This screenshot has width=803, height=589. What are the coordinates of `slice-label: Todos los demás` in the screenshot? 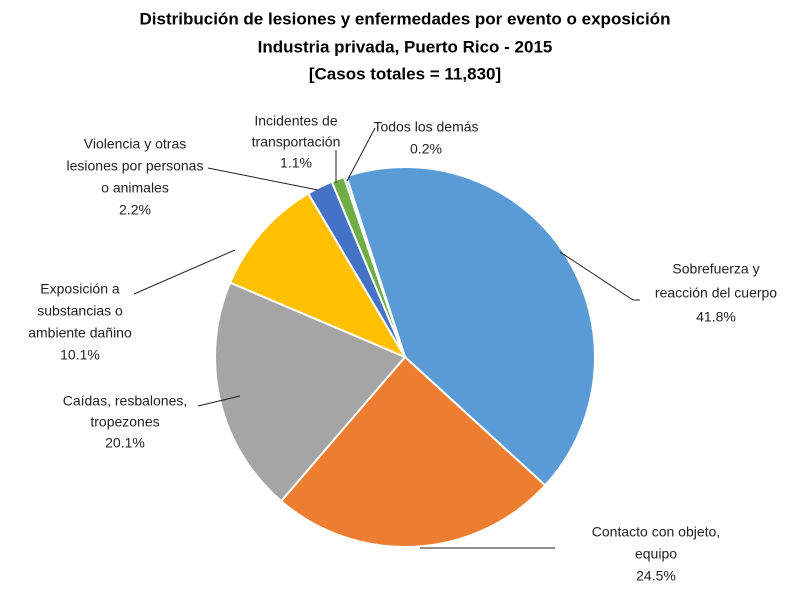 It's located at (425, 127).